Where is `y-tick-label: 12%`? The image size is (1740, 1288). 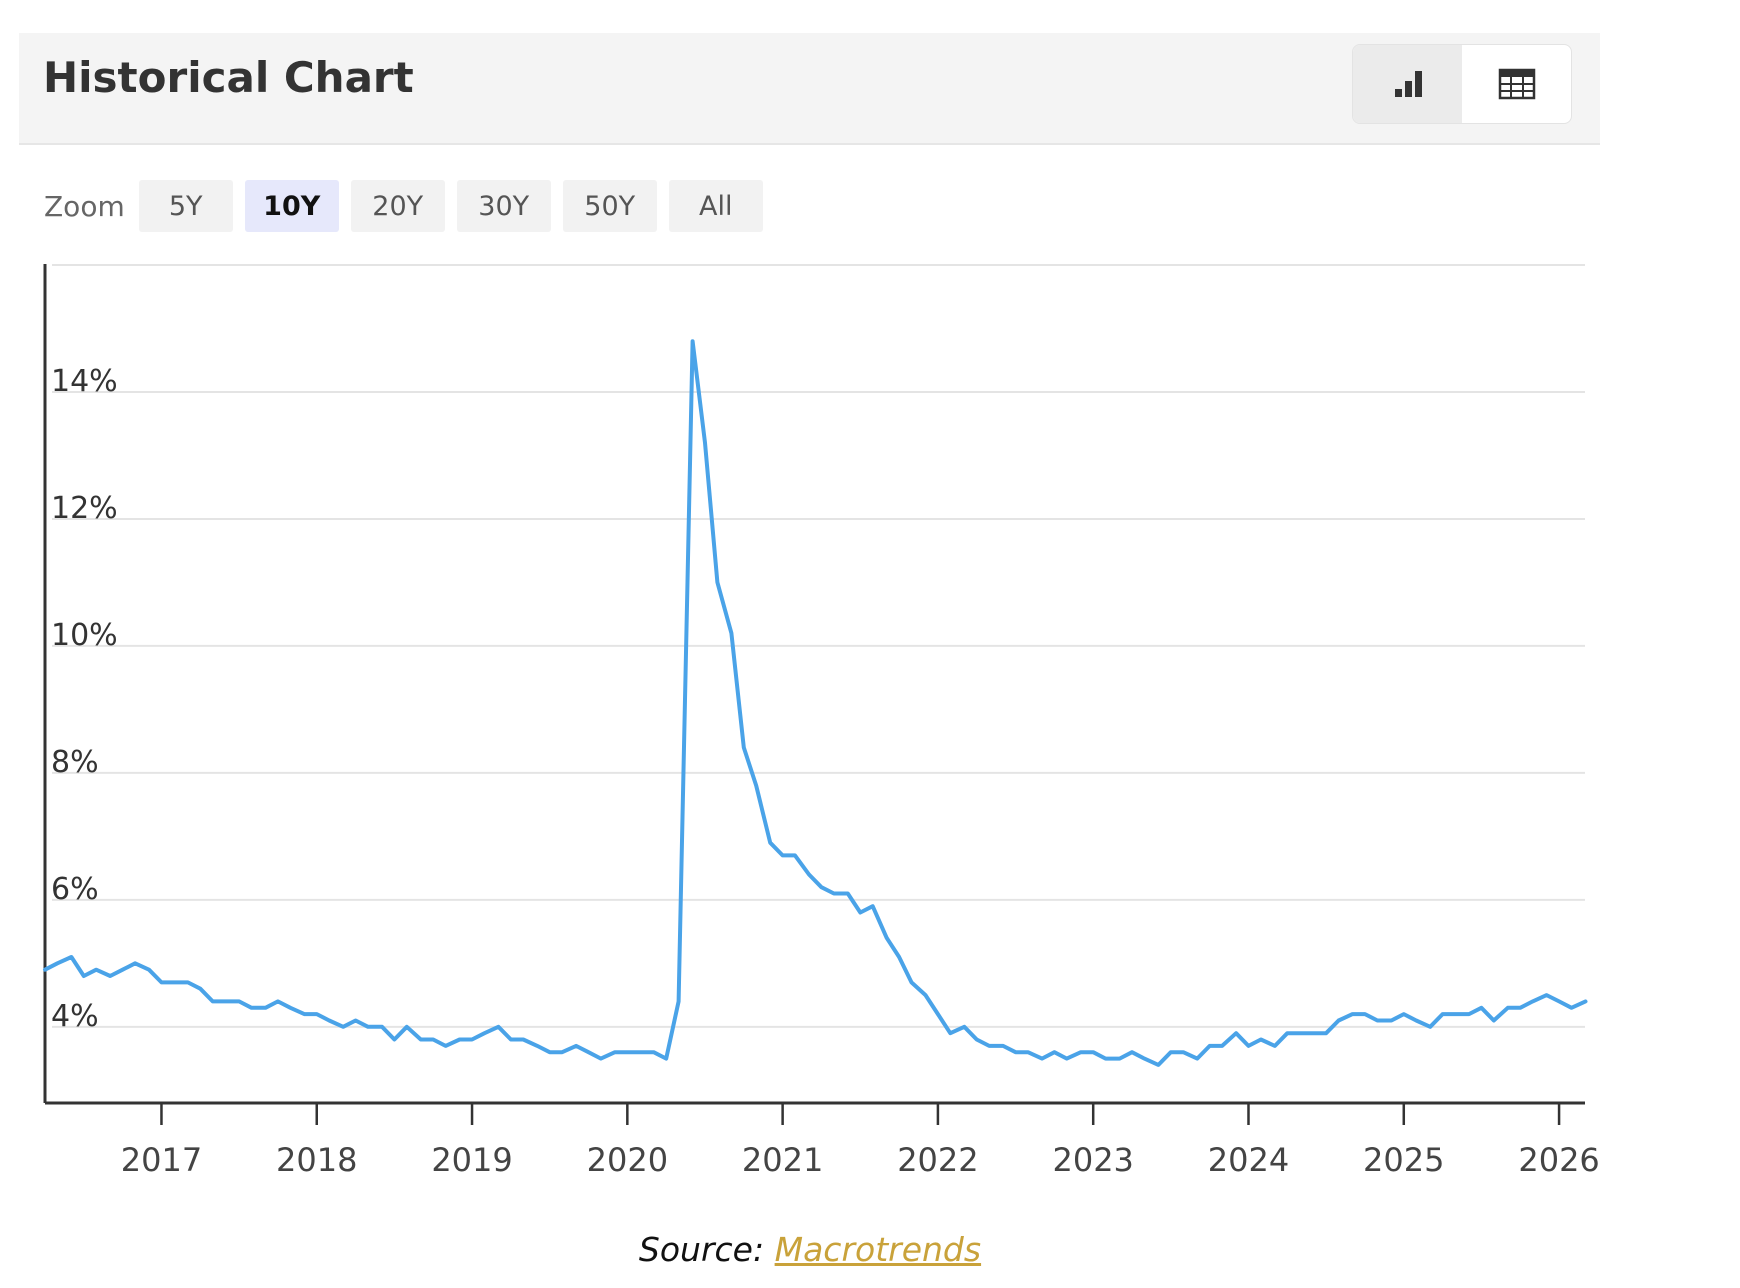
y-tick-label: 12% is located at coordinates (84, 508).